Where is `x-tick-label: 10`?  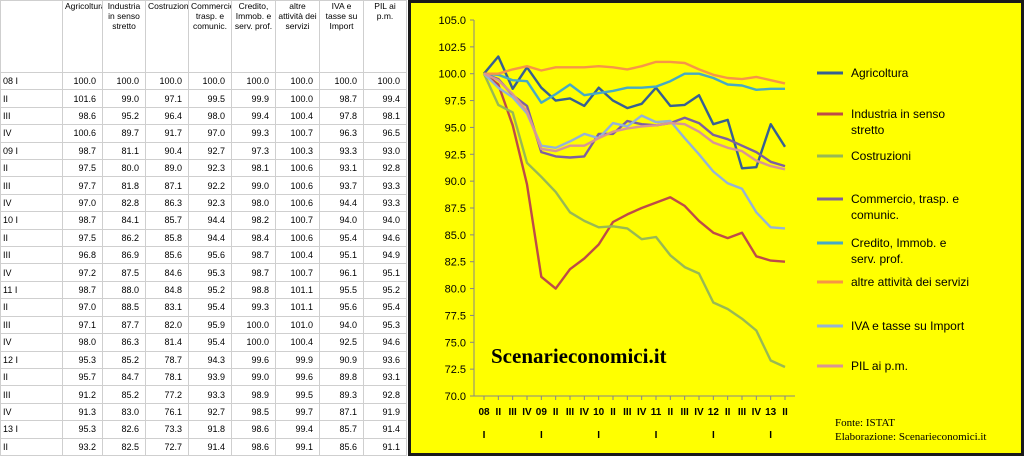 x-tick-label: 10 is located at coordinates (599, 412).